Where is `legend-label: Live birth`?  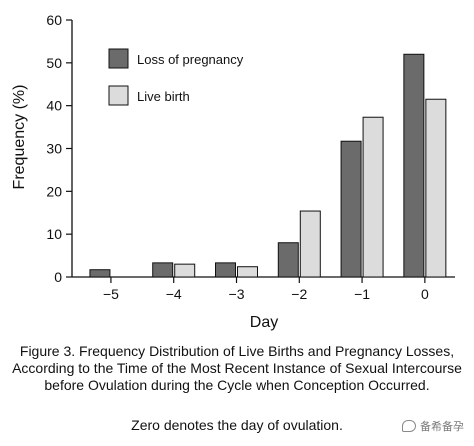
legend-label: Live birth is located at coordinates (163, 96).